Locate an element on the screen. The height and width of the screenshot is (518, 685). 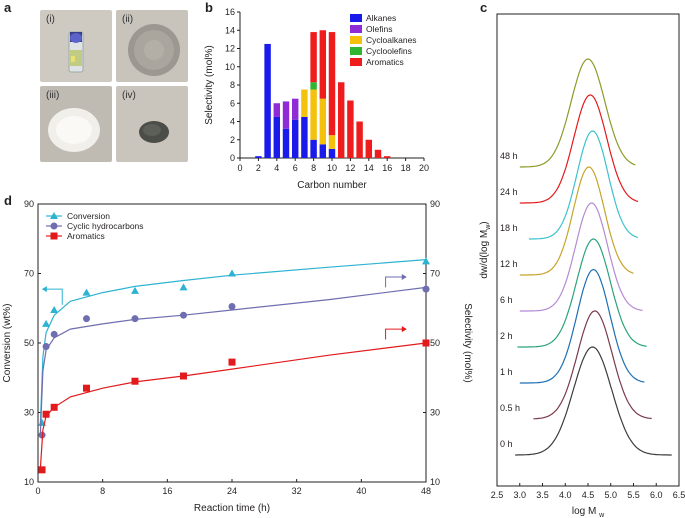
d-legend-label-conversion: Conversion is located at coordinates (88, 216).